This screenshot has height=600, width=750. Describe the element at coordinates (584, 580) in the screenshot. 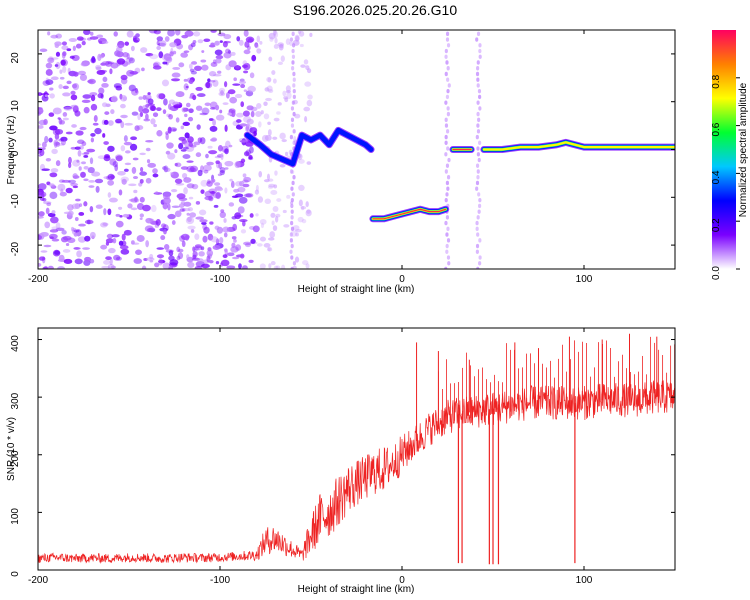

I see `snr-x-tick-label: 100` at that location.